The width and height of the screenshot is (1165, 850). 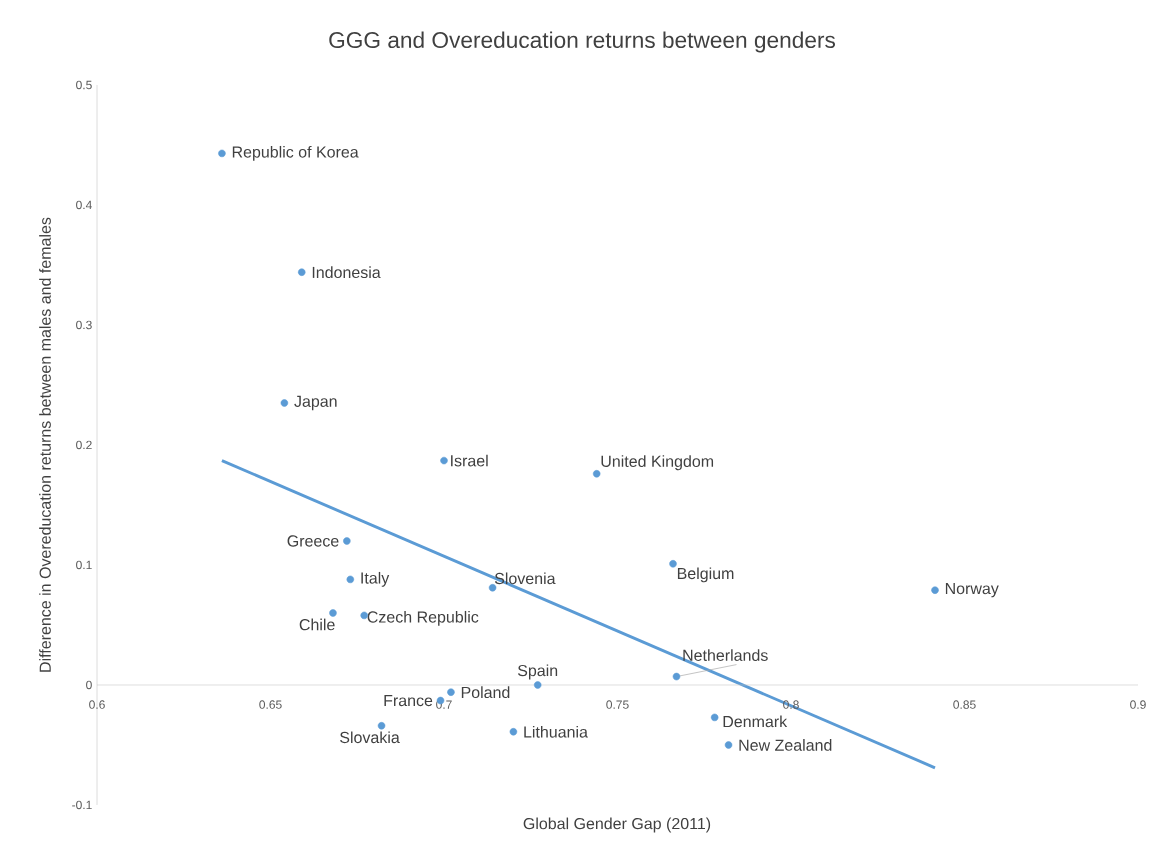 I want to click on x-tick-label: 0.65, so click(x=270, y=704).